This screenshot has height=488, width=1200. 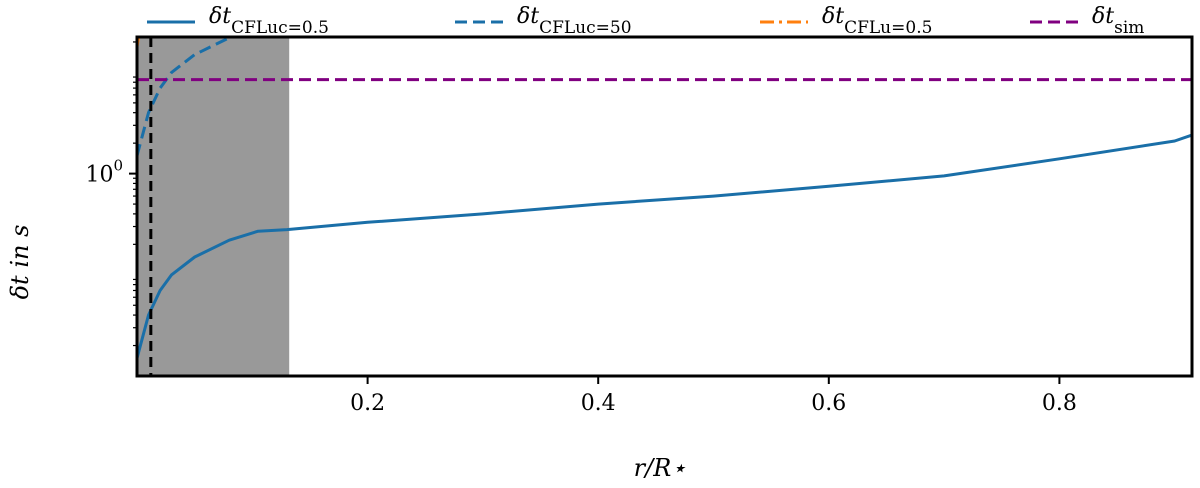 I want to click on x-tick-label: 0.4, so click(x=598, y=403).